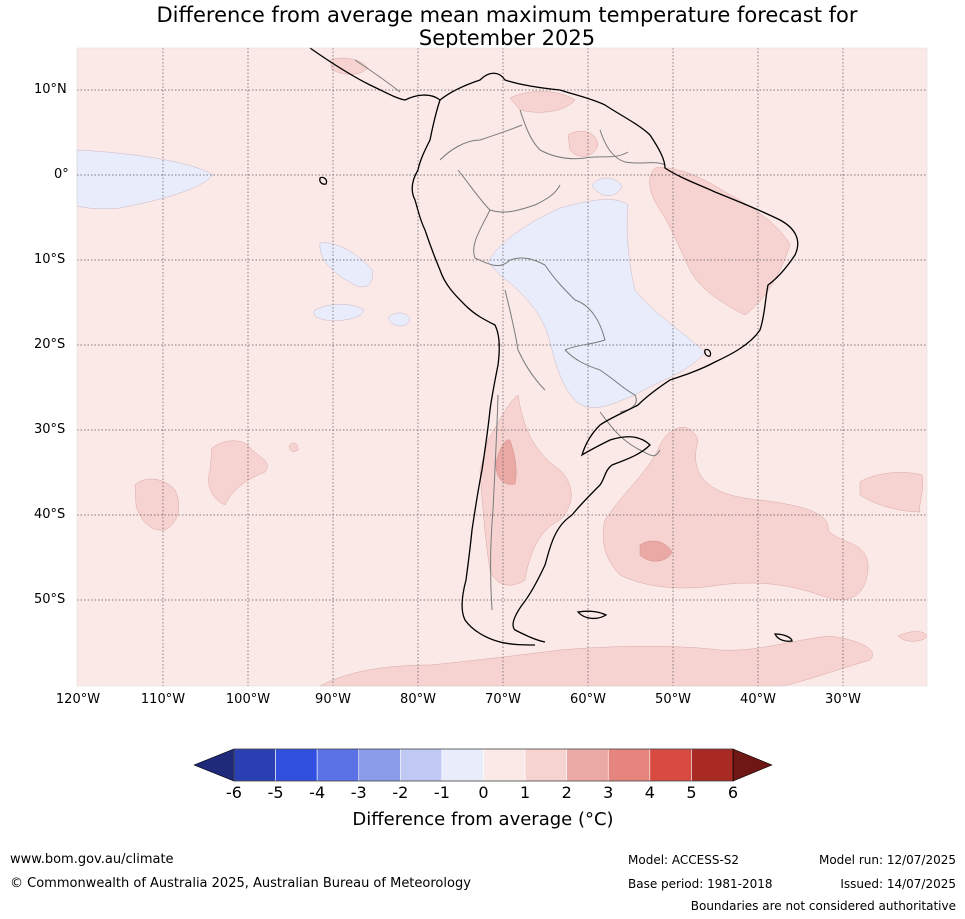  I want to click on colorbar-tick-label: -5, so click(275, 792).